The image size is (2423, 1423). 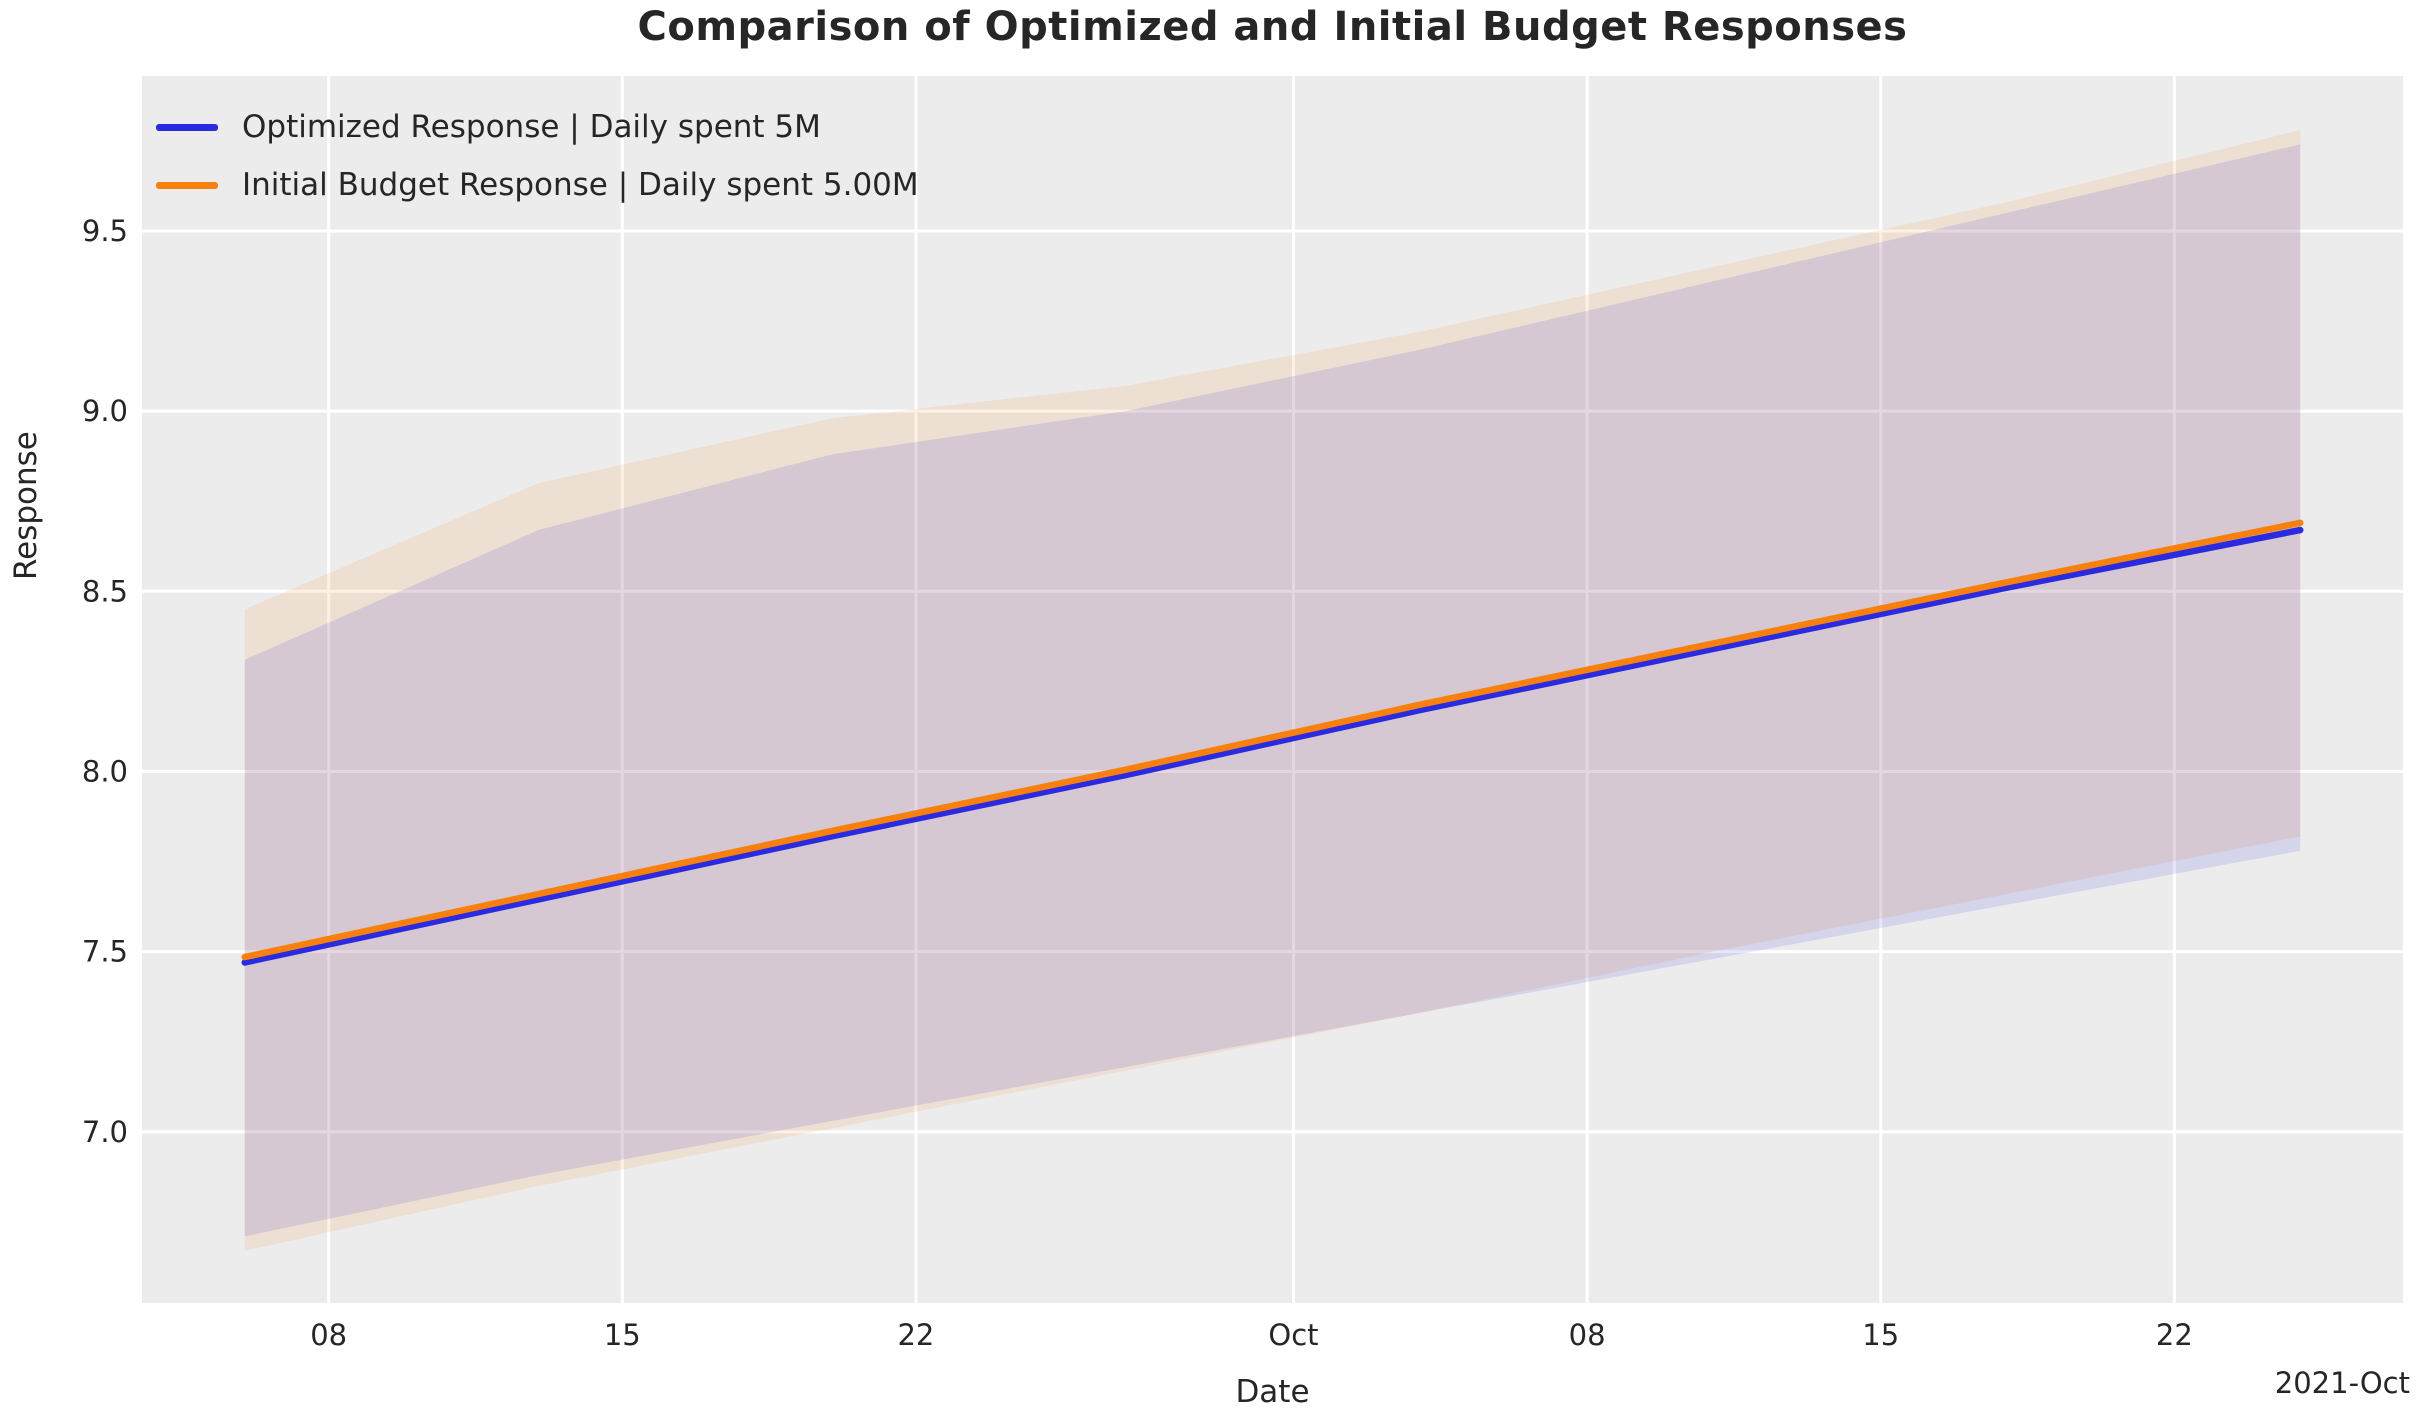 What do you see at coordinates (105, 231) in the screenshot?
I see `y-tick-label: 9.5` at bounding box center [105, 231].